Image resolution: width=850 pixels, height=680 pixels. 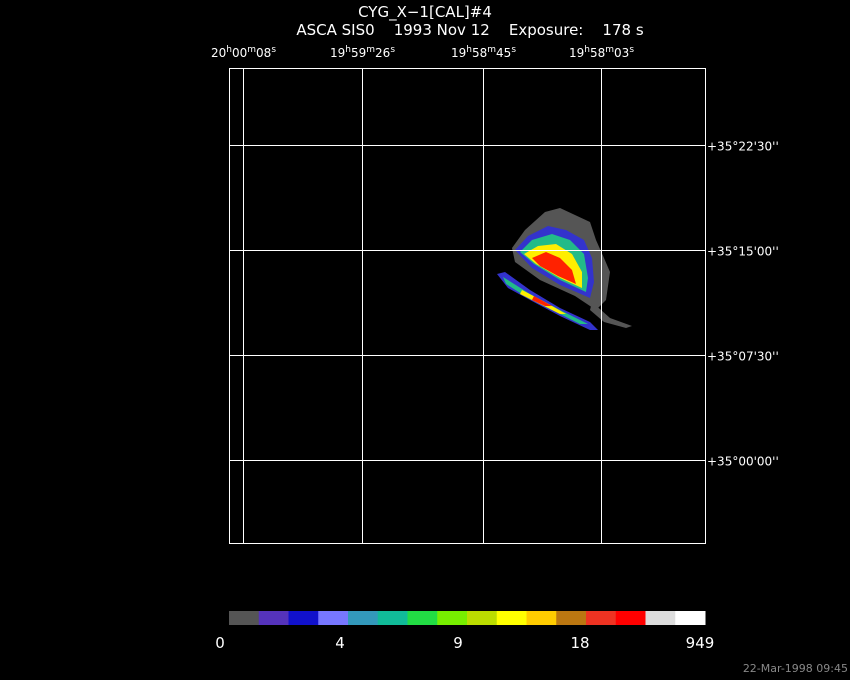 What do you see at coordinates (243, 52) in the screenshot?
I see `ra-label: 20h00m08s` at bounding box center [243, 52].